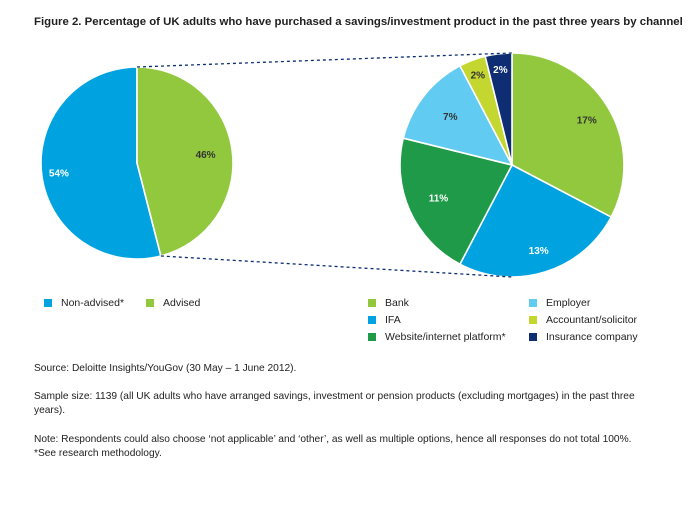  I want to click on pie-slice-advised, so click(185, 161).